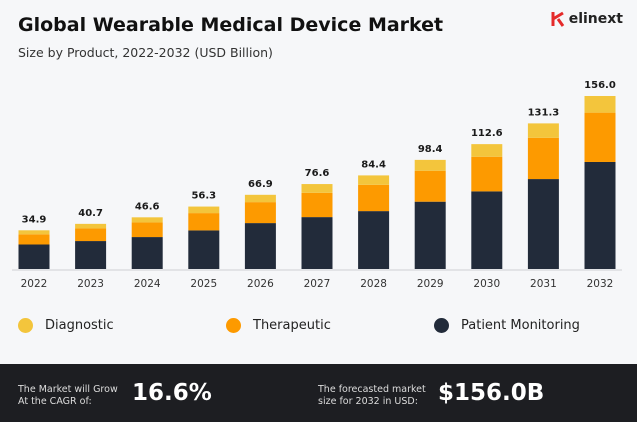  Describe the element at coordinates (373, 164) in the screenshot. I see `total-label: 84.4` at that location.